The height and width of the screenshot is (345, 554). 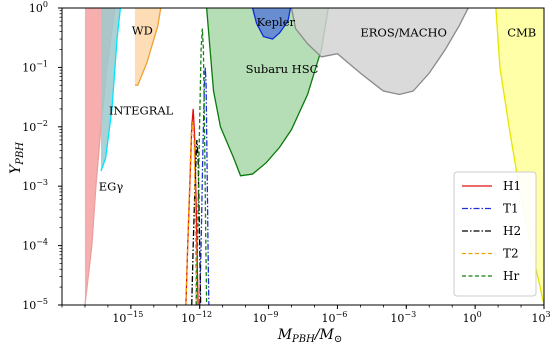 I want to click on legend-label-h1: H1, so click(x=512, y=186).